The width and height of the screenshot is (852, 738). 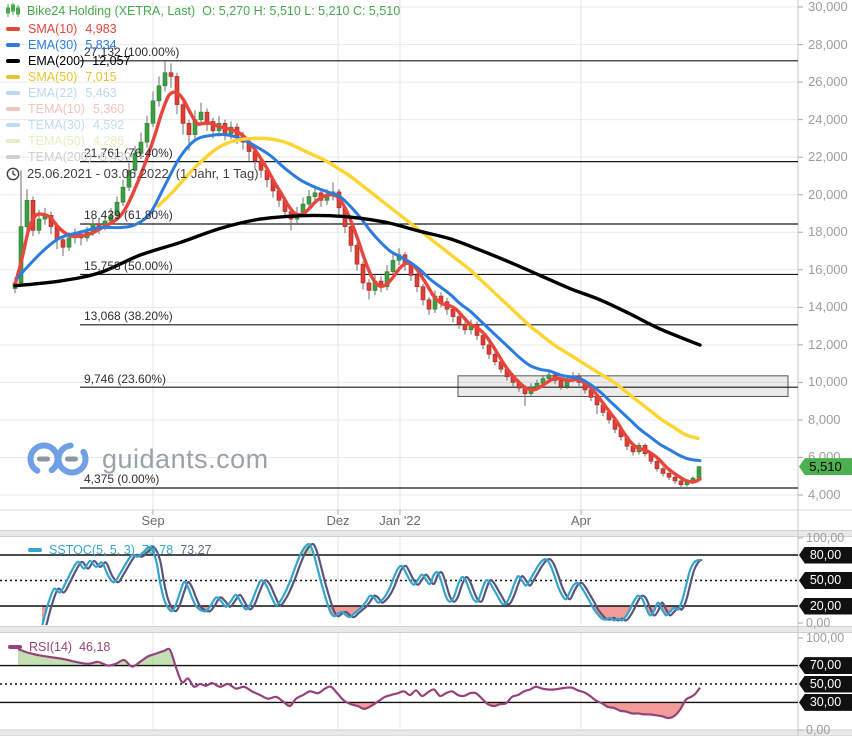 I want to click on x-axis-label: Jan '22, so click(x=400, y=520).